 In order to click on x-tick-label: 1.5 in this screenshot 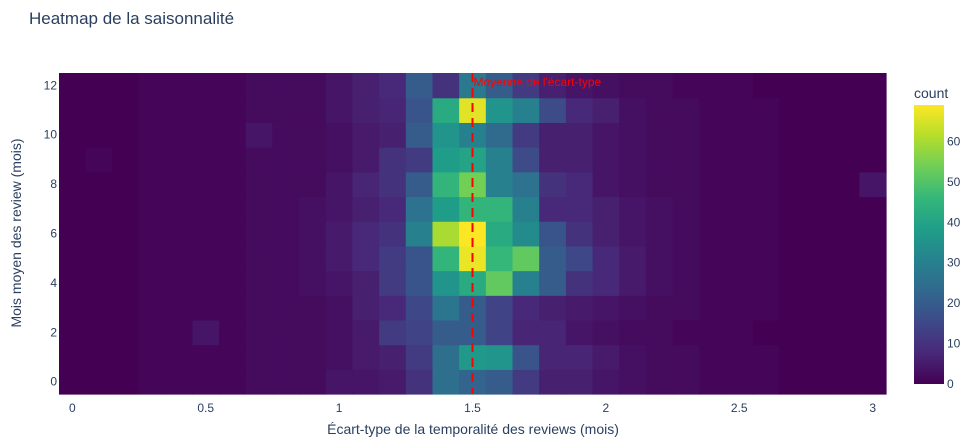, I will do `click(472, 408)`.